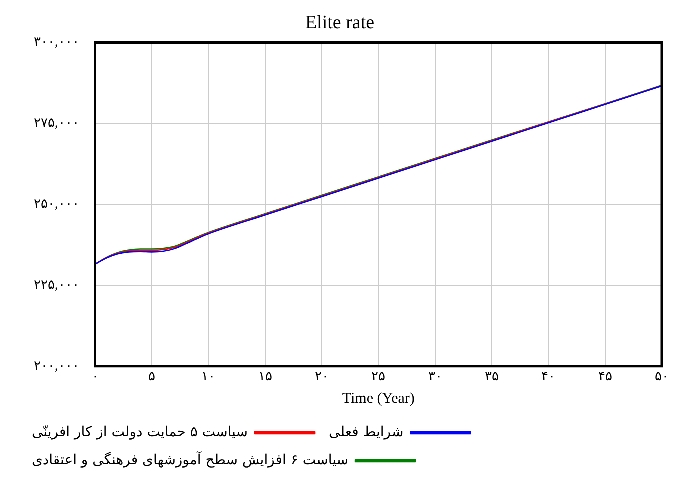 The width and height of the screenshot is (692, 490). What do you see at coordinates (95, 376) in the screenshot?
I see `x-tick-label: ۰` at bounding box center [95, 376].